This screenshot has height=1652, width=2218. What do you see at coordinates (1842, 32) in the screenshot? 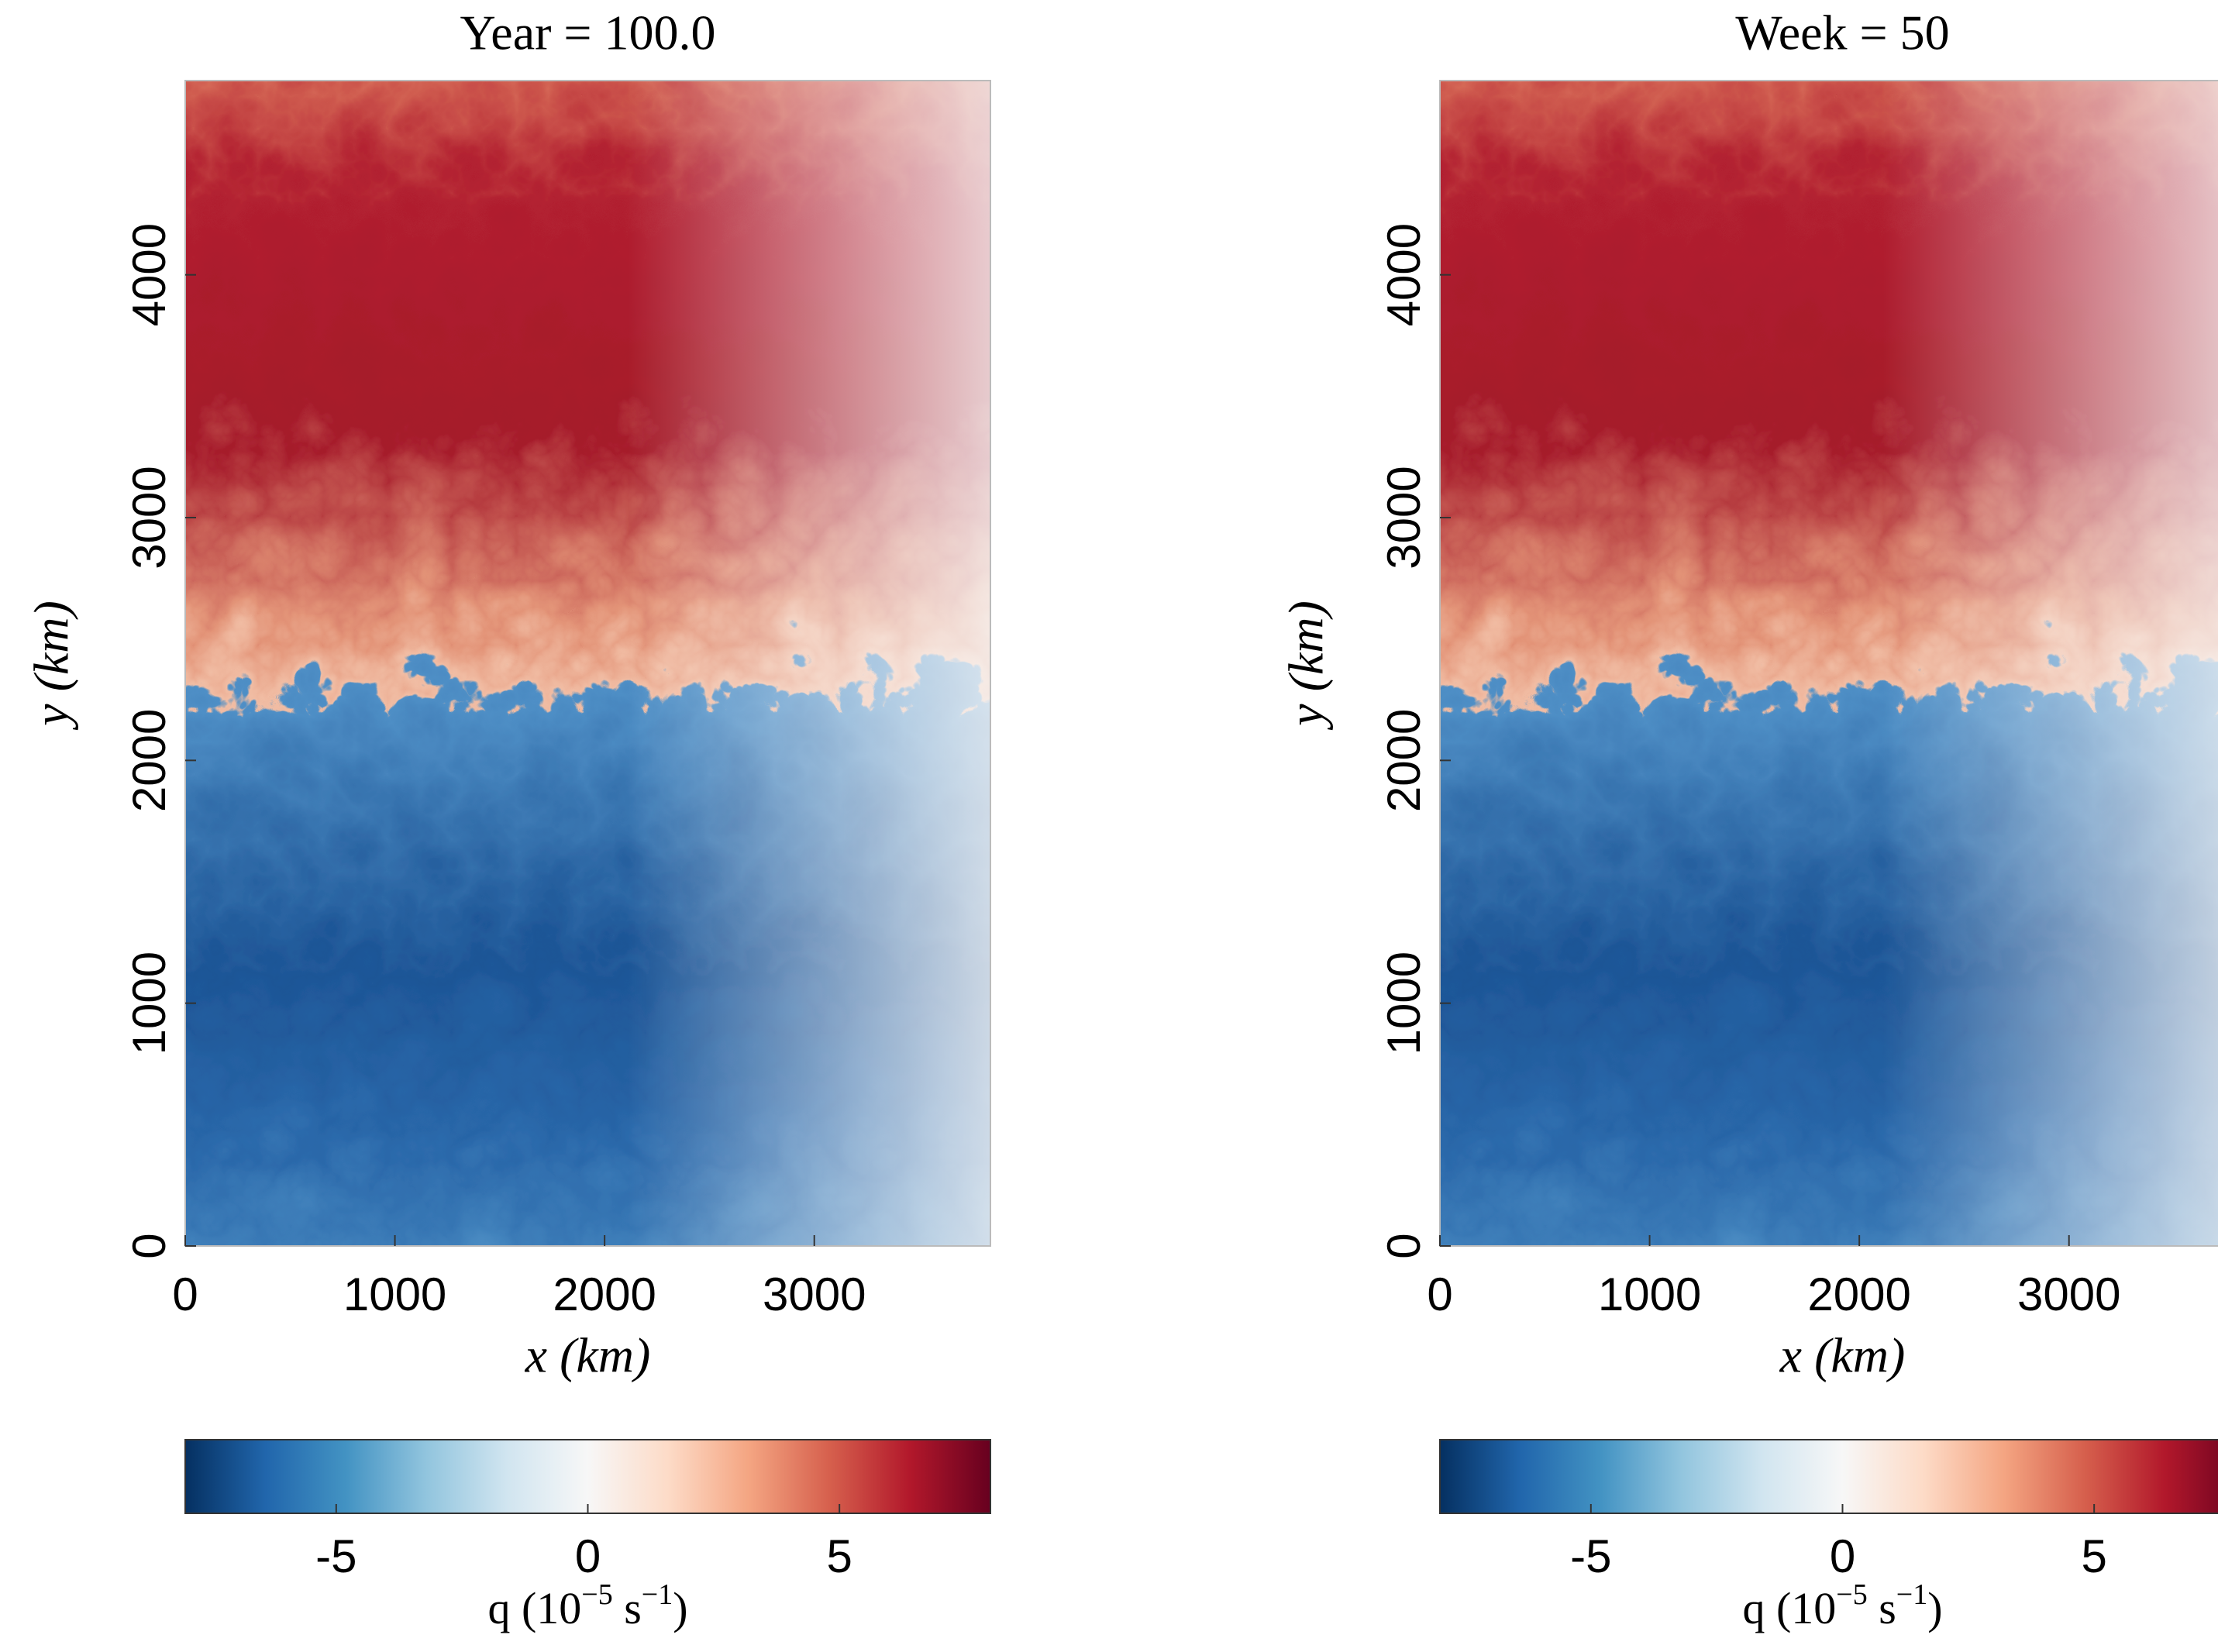
I see `panel-title: Week = 50` at bounding box center [1842, 32].